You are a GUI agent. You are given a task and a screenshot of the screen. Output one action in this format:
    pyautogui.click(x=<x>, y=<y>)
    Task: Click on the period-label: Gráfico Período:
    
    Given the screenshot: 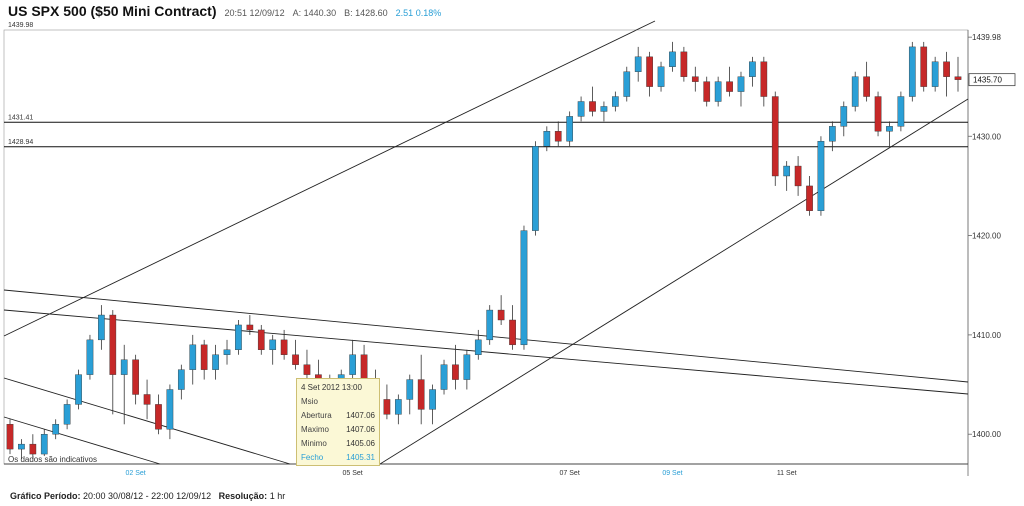 What is the action you would take?
    pyautogui.click(x=45, y=496)
    